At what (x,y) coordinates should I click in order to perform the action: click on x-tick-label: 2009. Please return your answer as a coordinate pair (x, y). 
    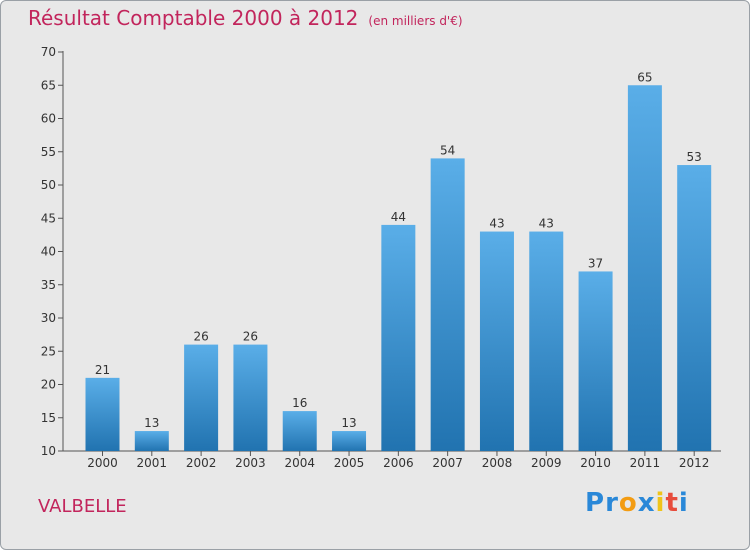
    Looking at the image, I should click on (546, 463).